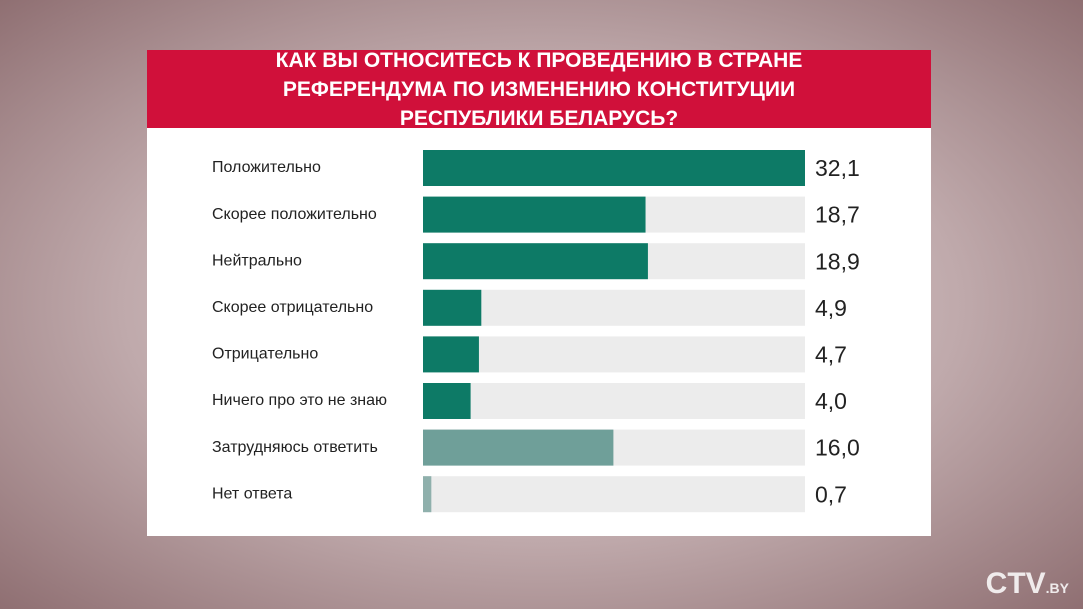  What do you see at coordinates (1057, 588) in the screenshot?
I see `logo-sub: .BY` at bounding box center [1057, 588].